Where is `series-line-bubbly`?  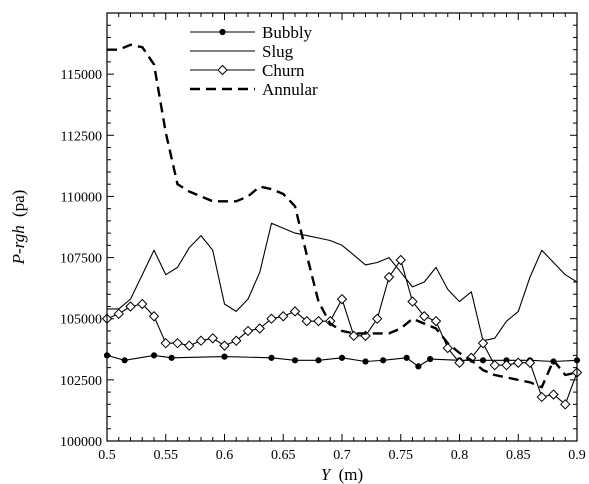 series-line-bubbly is located at coordinates (342, 360).